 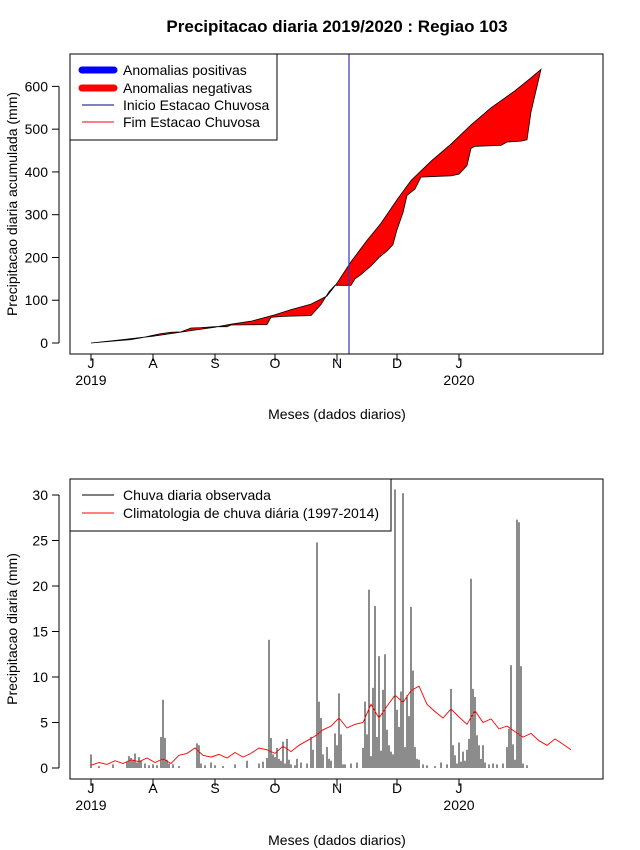 What do you see at coordinates (37, 86) in the screenshot?
I see `top-y-tick-label: 600` at bounding box center [37, 86].